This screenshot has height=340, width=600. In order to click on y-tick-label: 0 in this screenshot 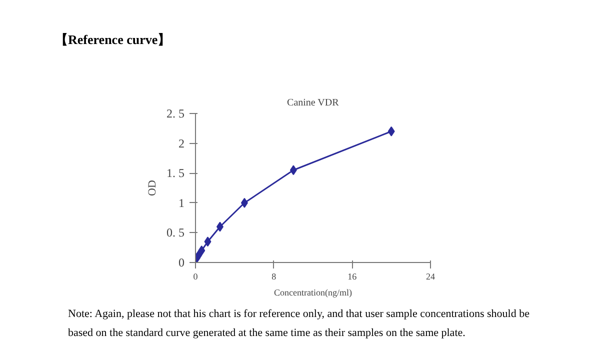, I will do `click(181, 263)`.